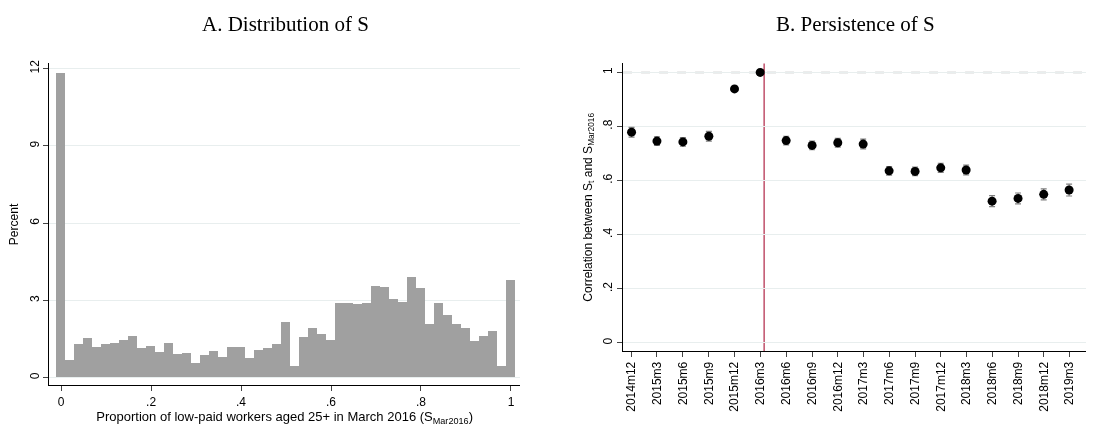  I want to click on x-tick-label: 1, so click(511, 401).